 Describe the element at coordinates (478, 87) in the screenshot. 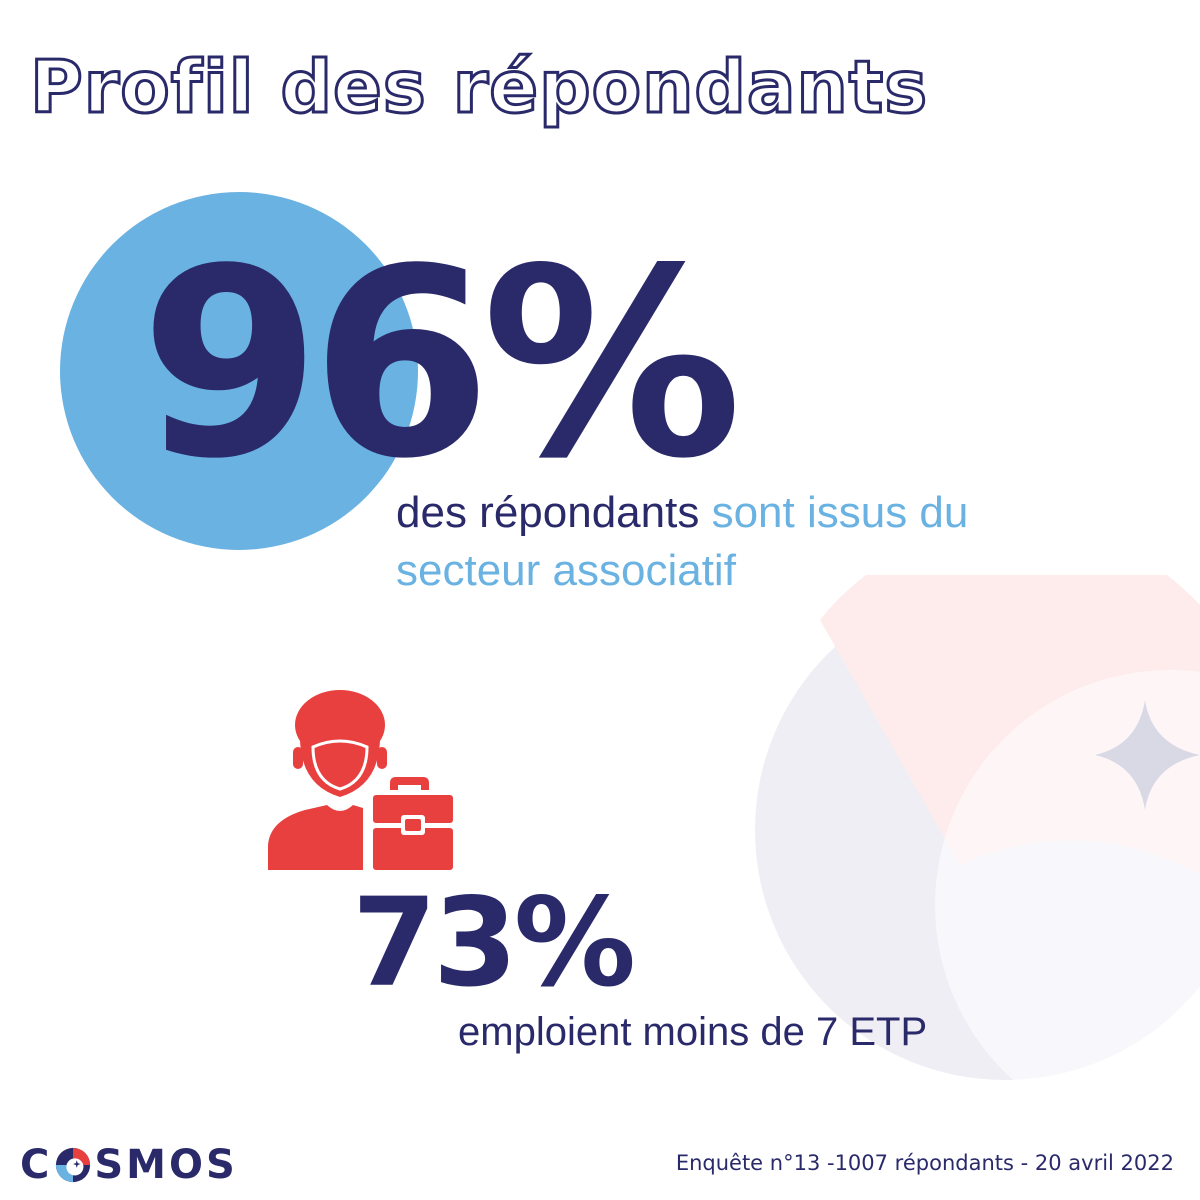

I see `page-title: Profil des répondants` at that location.